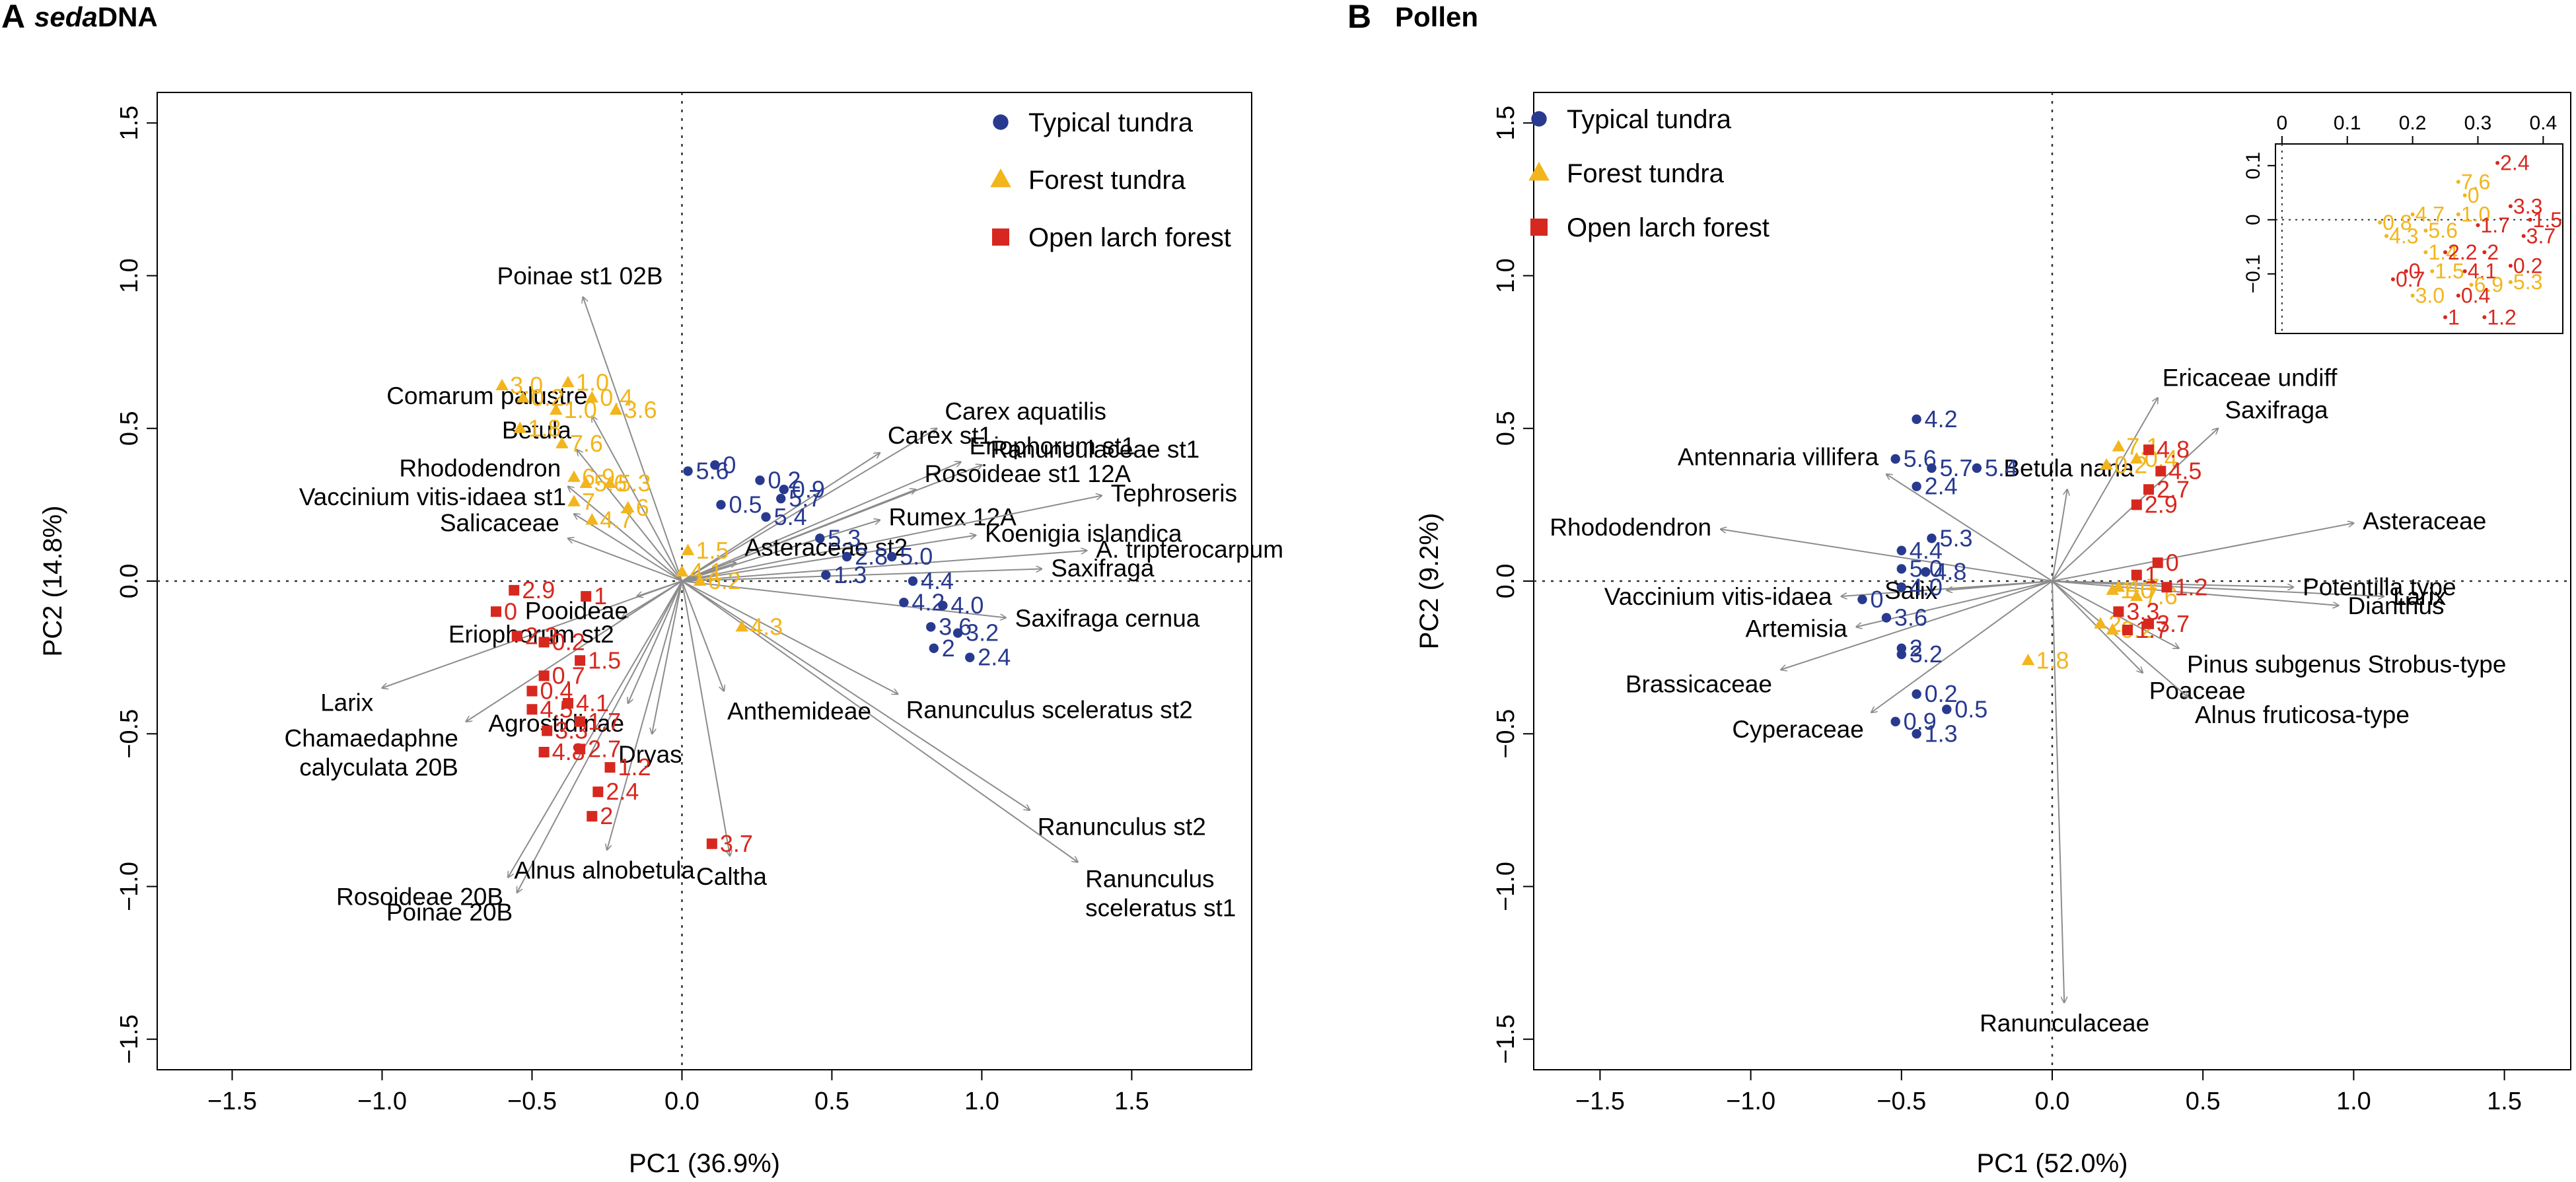 The width and height of the screenshot is (2576, 1182). Describe the element at coordinates (605, 748) in the screenshot. I see `pa-point-label: 2.7` at that location.